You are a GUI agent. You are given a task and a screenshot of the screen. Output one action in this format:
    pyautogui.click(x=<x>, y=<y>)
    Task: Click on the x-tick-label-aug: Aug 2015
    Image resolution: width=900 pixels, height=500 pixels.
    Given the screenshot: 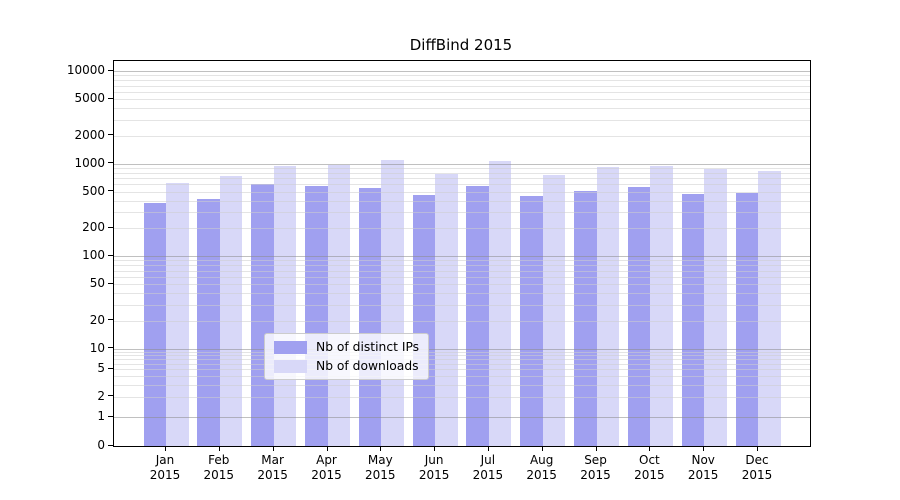 What is the action you would take?
    pyautogui.click(x=542, y=468)
    